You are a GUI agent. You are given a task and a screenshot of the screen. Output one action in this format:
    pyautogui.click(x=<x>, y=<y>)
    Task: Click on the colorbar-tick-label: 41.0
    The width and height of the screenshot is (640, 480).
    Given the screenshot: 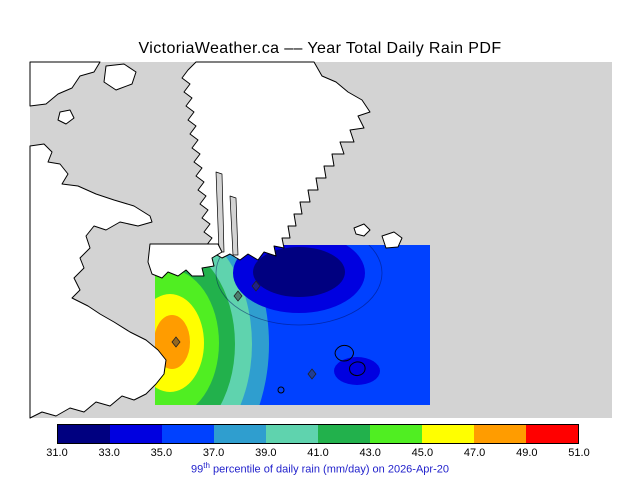 What is the action you would take?
    pyautogui.click(x=318, y=453)
    